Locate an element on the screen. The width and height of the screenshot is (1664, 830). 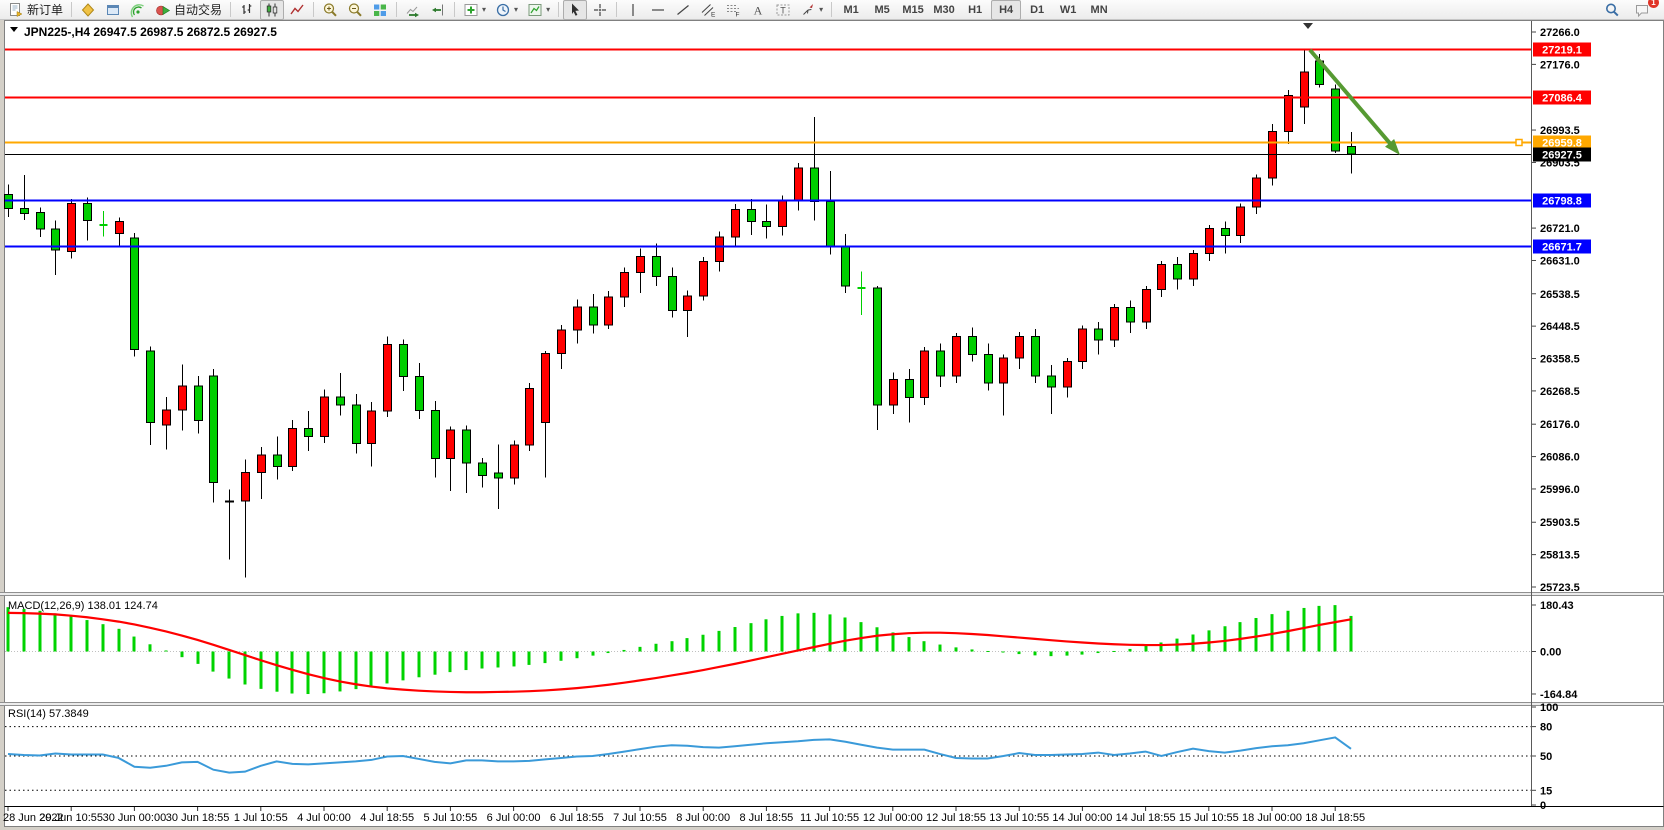
draw-horizontal-line-button is located at coordinates (658, 10).